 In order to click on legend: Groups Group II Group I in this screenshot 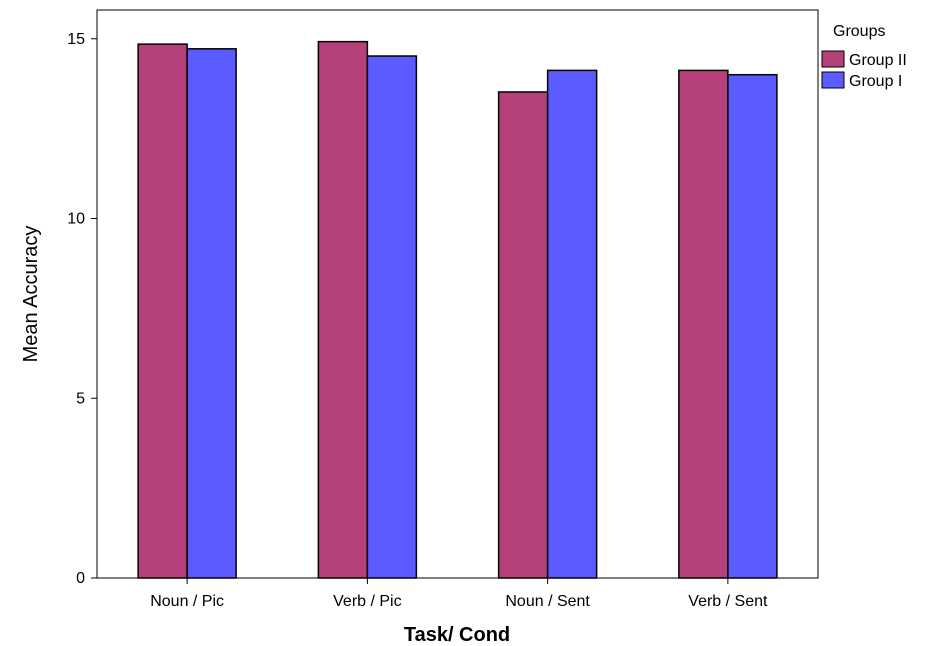, I will do `click(864, 56)`.